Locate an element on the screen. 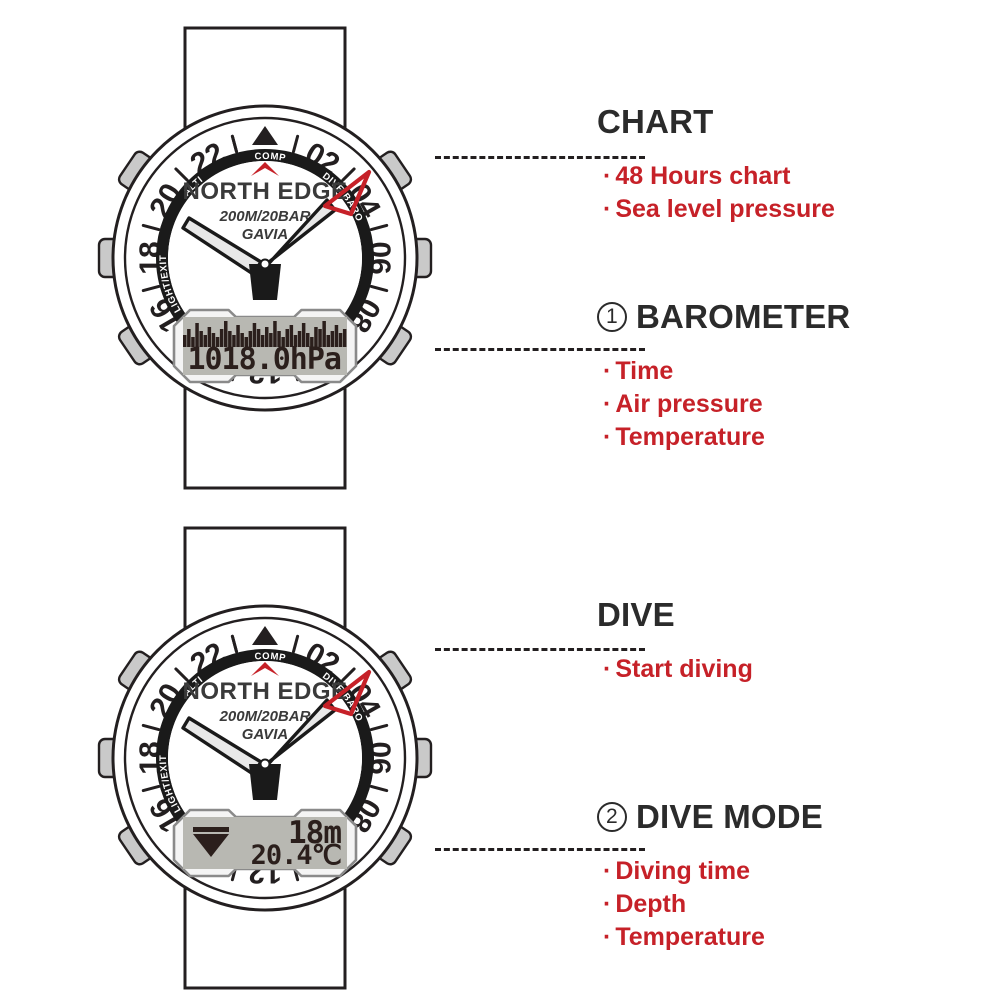  callout-chart-title-text: CHART is located at coordinates (655, 121).